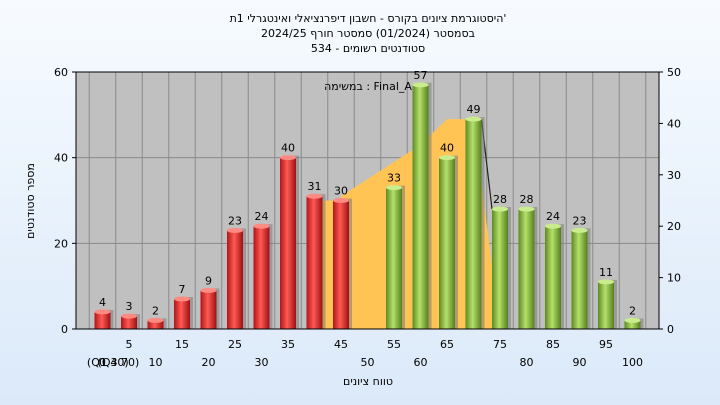 This screenshot has width=720, height=405. Describe the element at coordinates (553, 344) in the screenshot. I see `x-tick-label: 85` at that location.